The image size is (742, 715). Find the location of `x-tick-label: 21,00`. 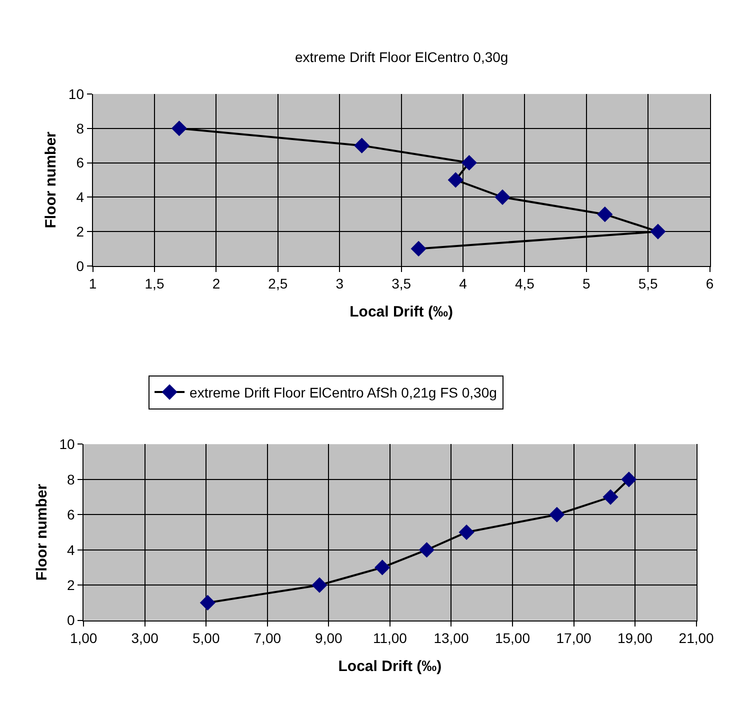

x-tick-label: 21,00 is located at coordinates (696, 638).